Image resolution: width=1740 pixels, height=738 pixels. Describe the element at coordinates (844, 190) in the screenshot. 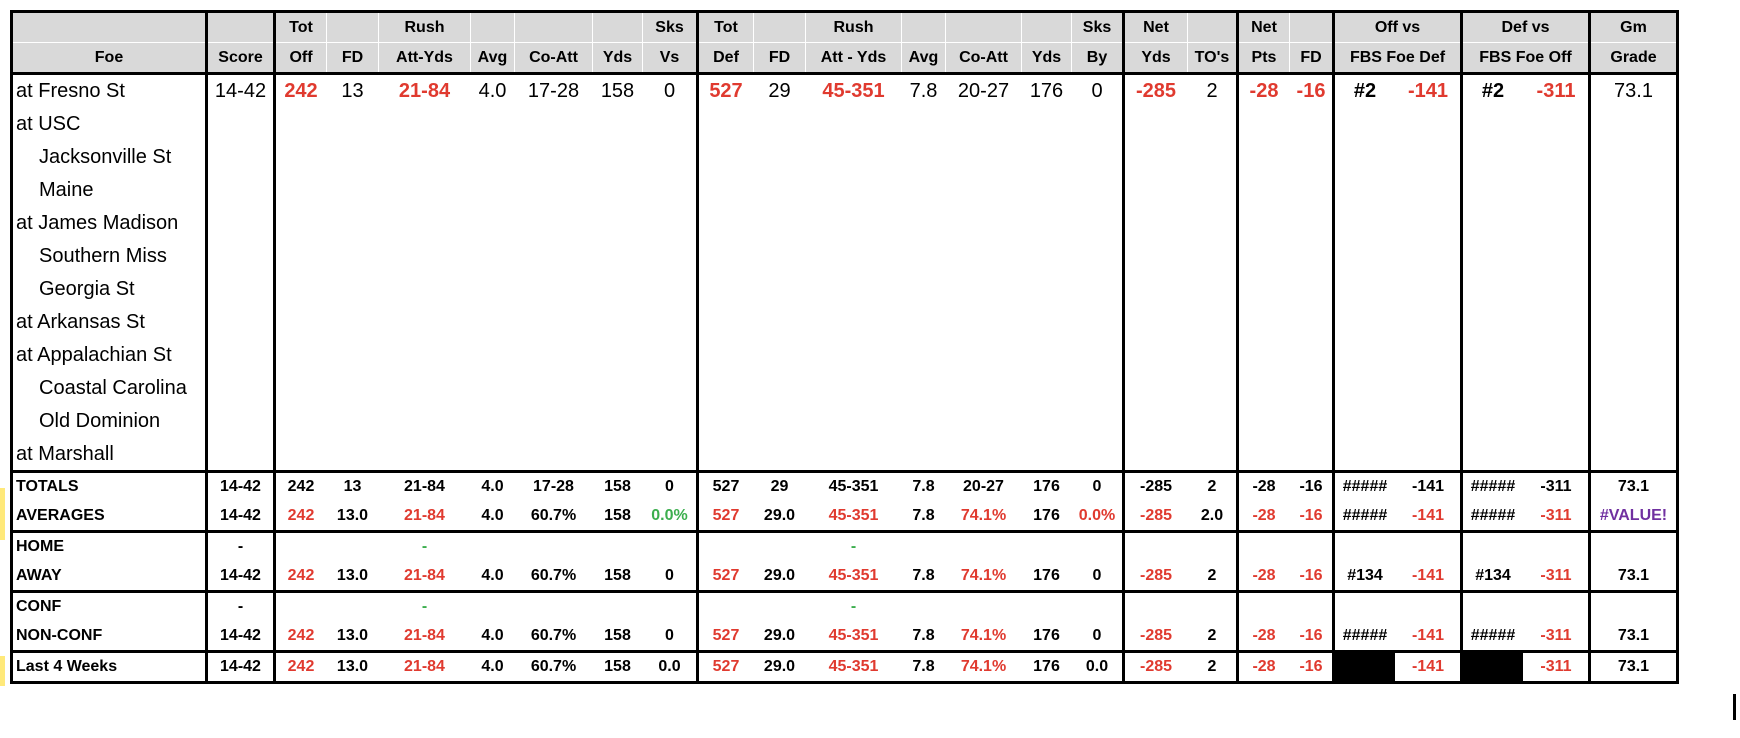

I see `game-row: Maine` at that location.